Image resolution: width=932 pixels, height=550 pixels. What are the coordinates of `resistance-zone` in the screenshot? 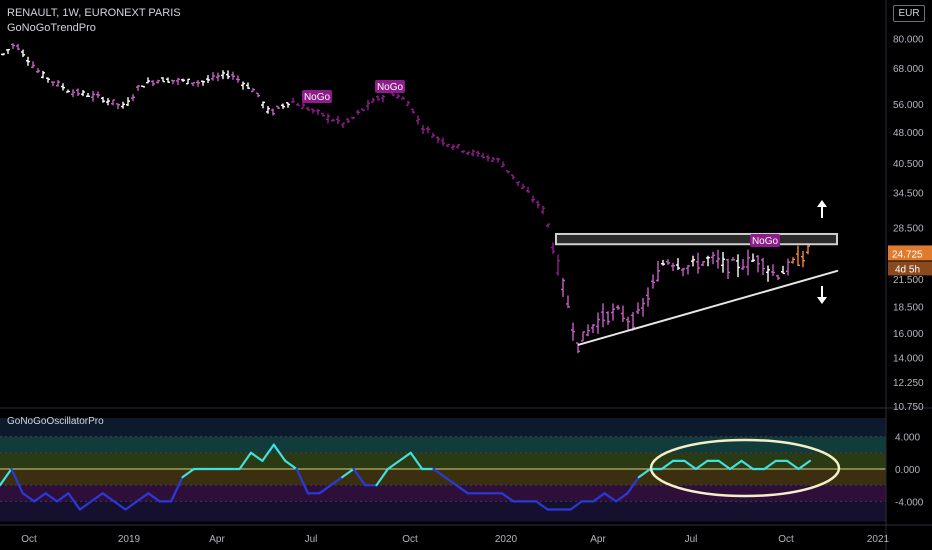 It's located at (696, 239).